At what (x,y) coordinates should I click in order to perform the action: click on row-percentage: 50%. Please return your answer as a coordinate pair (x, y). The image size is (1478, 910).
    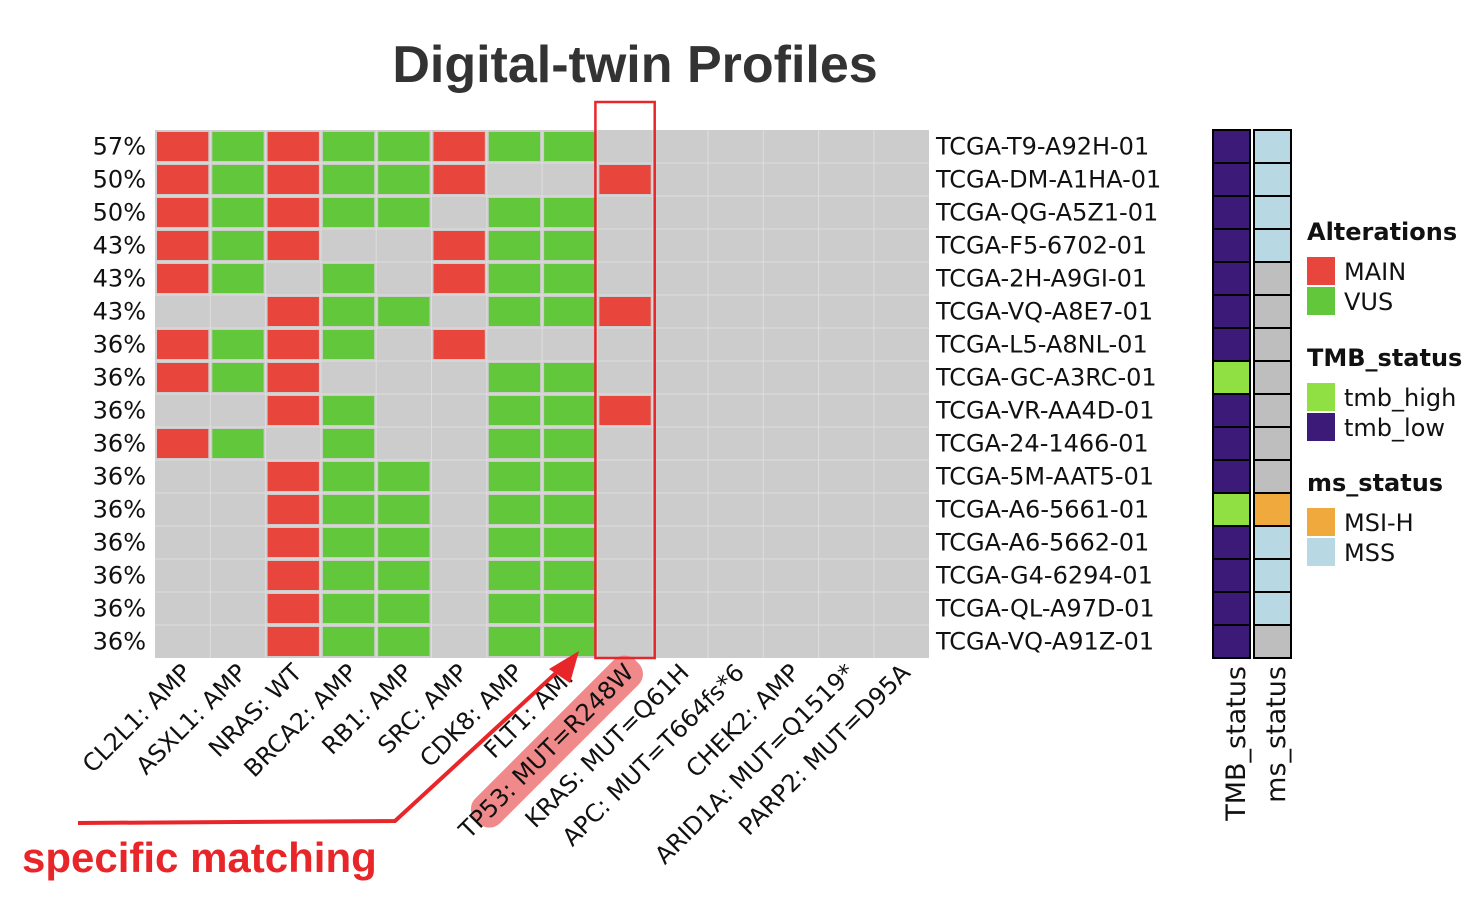
    Looking at the image, I should click on (119, 180).